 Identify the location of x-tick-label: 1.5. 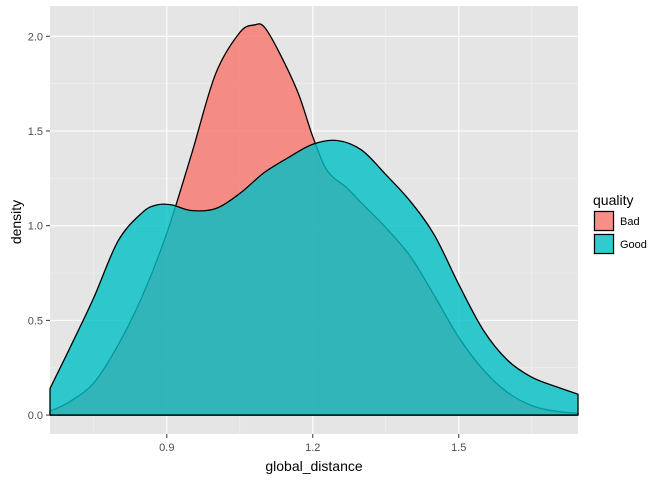
(458, 448).